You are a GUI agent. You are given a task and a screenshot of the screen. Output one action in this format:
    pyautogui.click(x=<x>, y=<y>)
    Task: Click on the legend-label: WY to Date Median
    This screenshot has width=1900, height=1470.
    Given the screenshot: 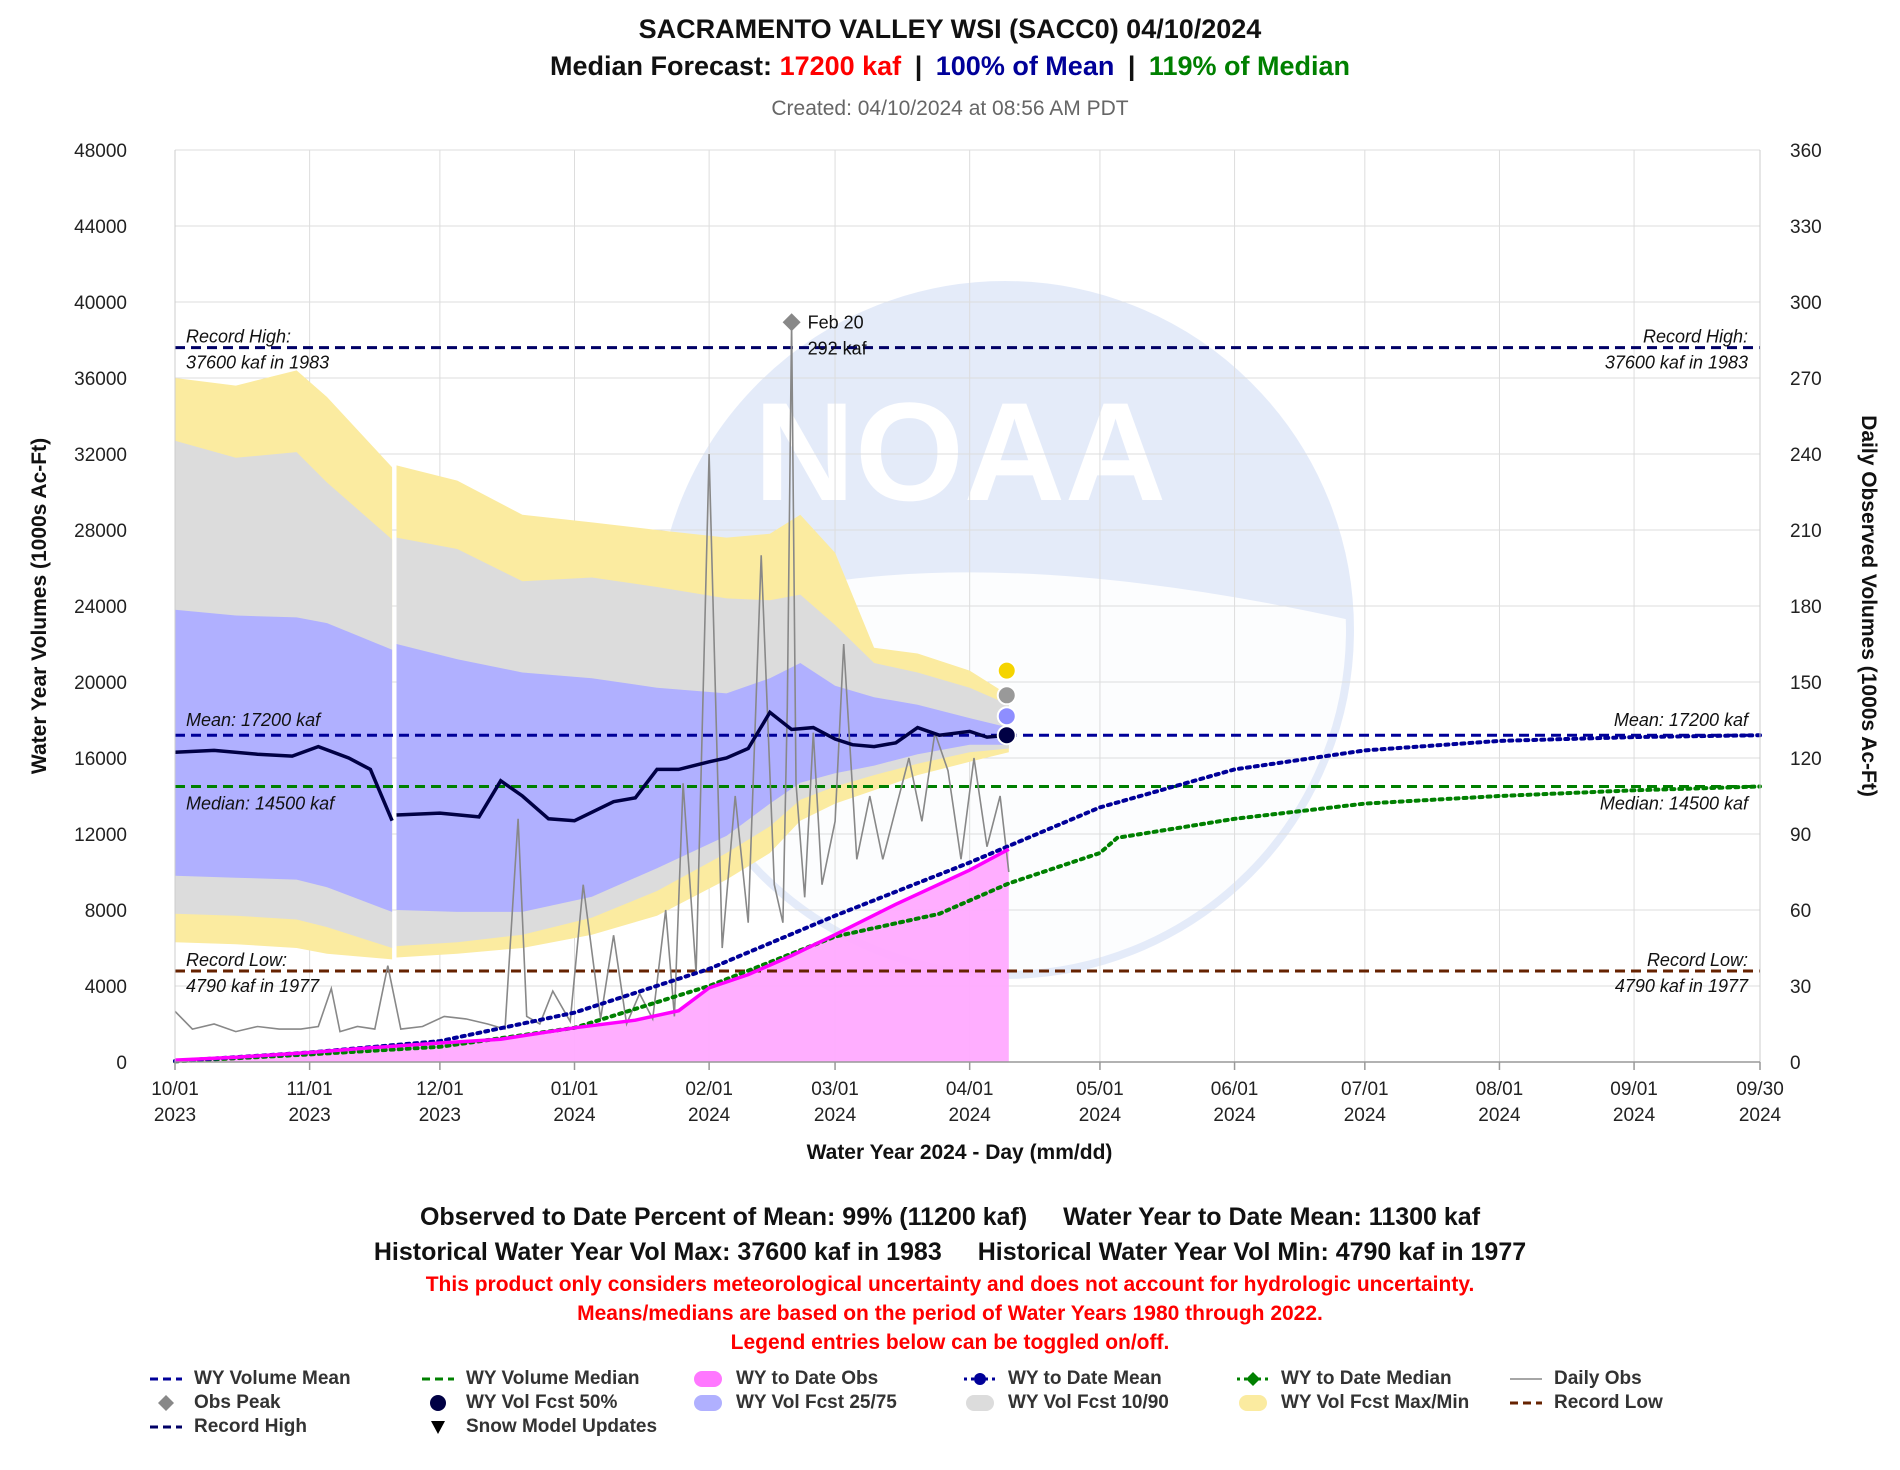 What is the action you would take?
    pyautogui.click(x=1366, y=1378)
    